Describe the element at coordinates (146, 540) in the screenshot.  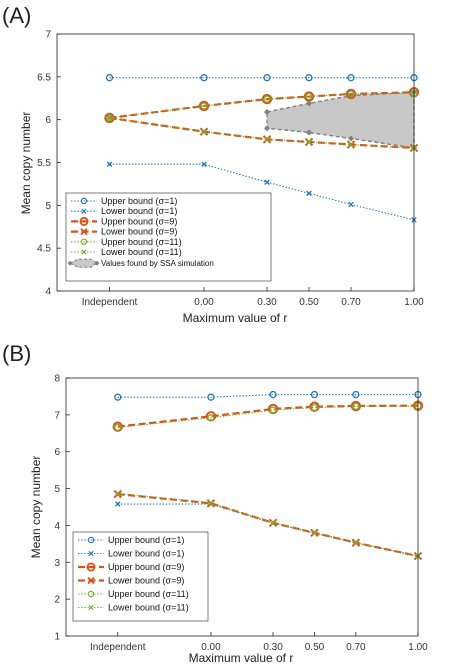
I see `legend-label-b-0: Upper bound (σ=1)` at that location.